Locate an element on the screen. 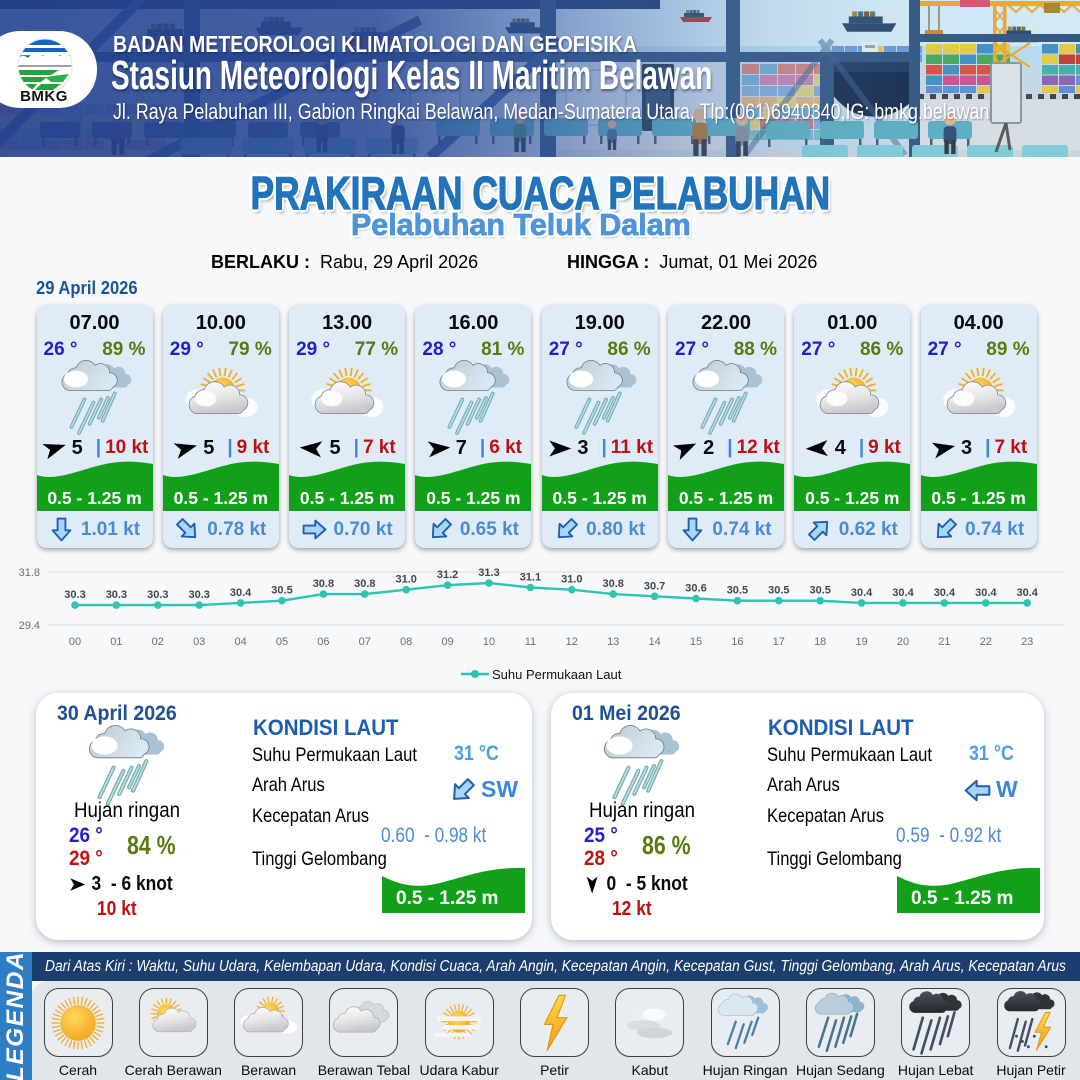 The height and width of the screenshot is (1080, 1080). svg-text: 09 is located at coordinates (447, 642).